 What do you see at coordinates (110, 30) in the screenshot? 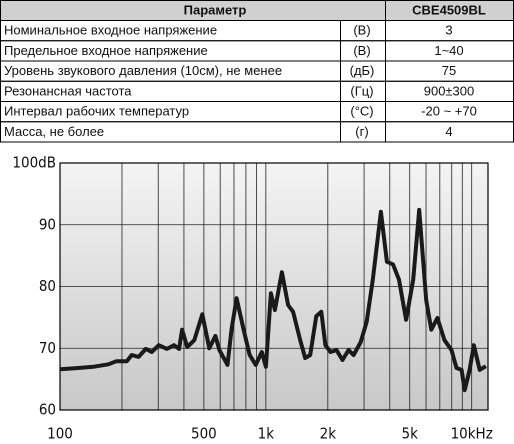
I see `param-name: Номинальное входное напряжение` at bounding box center [110, 30].